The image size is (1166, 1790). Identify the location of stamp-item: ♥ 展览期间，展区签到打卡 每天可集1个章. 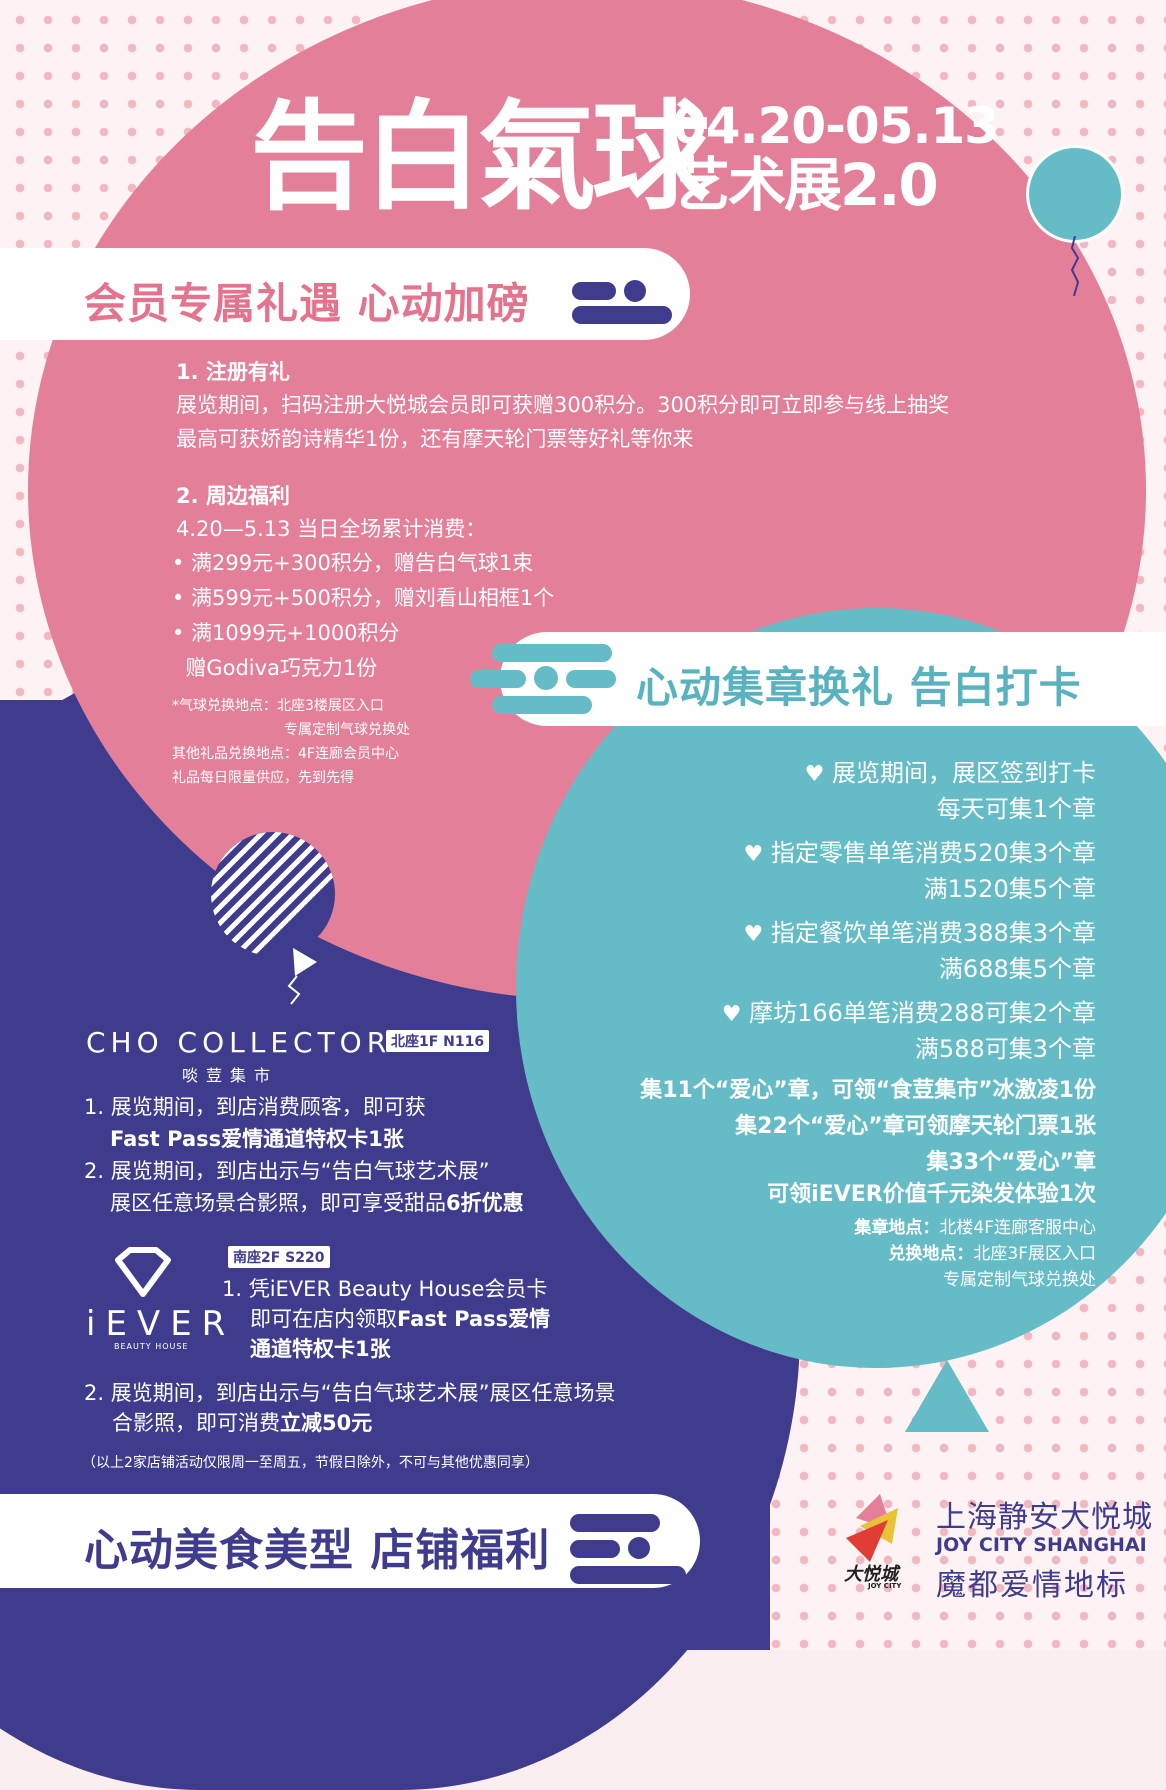
(816, 791).